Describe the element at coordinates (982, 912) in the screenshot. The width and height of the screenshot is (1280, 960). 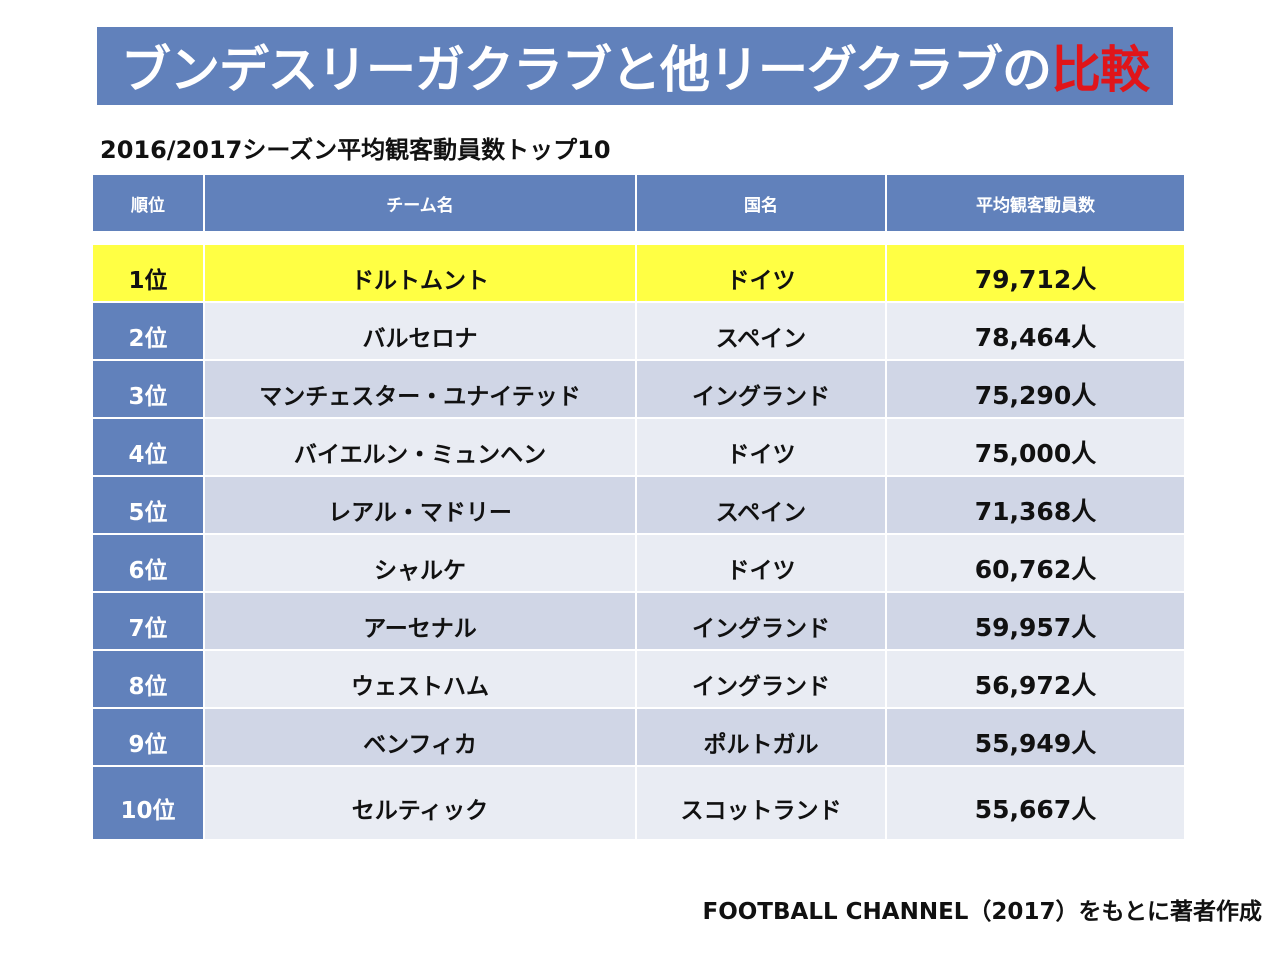
I see `source-note: FOOTBALL CHANNEL（2017）をもとに著者作成` at that location.